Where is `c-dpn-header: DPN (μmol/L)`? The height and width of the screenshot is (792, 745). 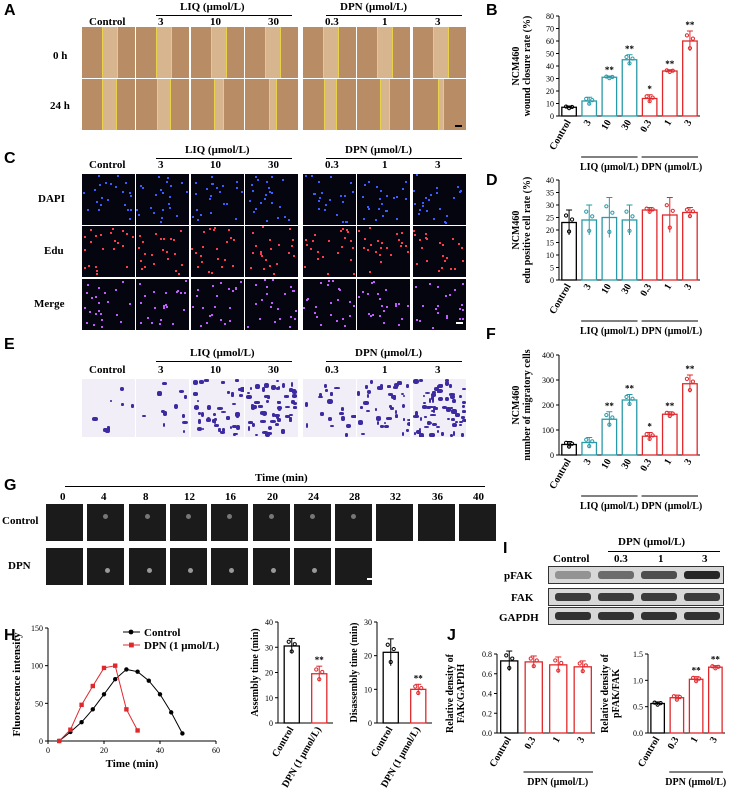
c-dpn-header: DPN (μmol/L) is located at coordinates (379, 150).